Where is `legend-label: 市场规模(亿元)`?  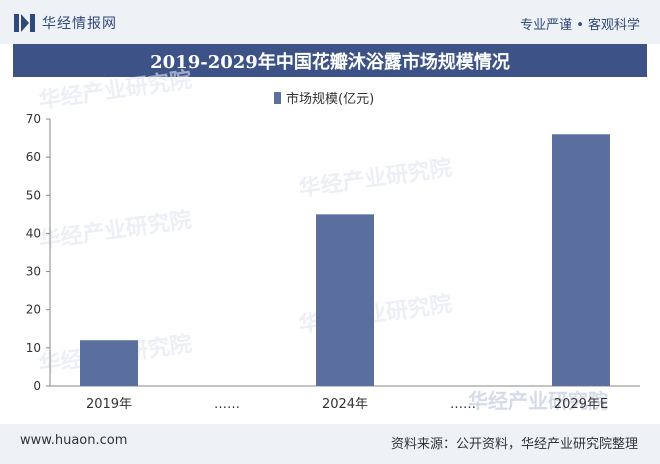 legend-label: 市场规模(亿元) is located at coordinates (330, 99).